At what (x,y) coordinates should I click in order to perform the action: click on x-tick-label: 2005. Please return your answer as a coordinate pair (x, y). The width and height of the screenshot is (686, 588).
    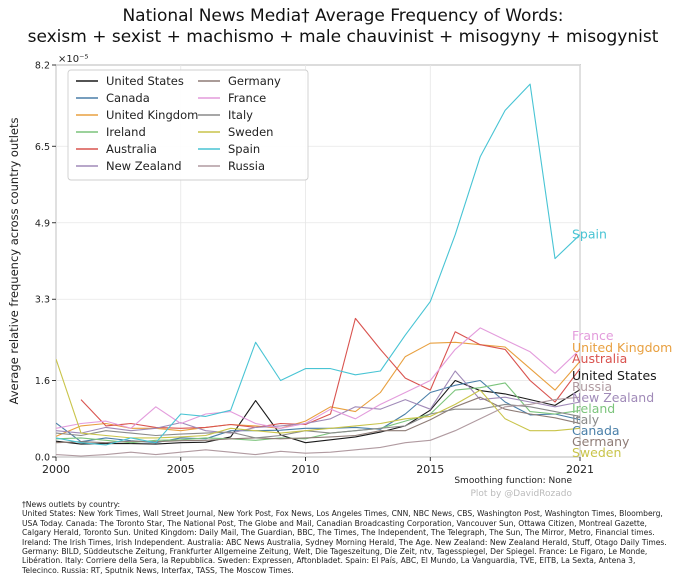
    Looking at the image, I should click on (181, 469).